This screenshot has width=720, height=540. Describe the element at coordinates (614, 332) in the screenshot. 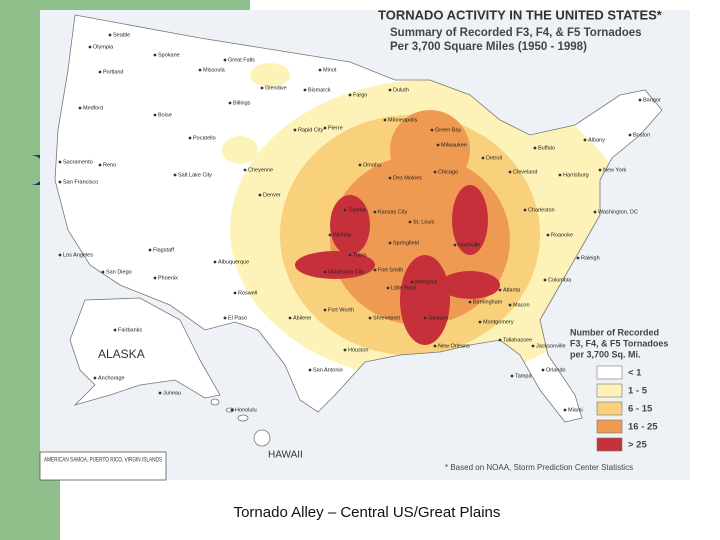

I see `legend-title: Number of Recorded` at that location.